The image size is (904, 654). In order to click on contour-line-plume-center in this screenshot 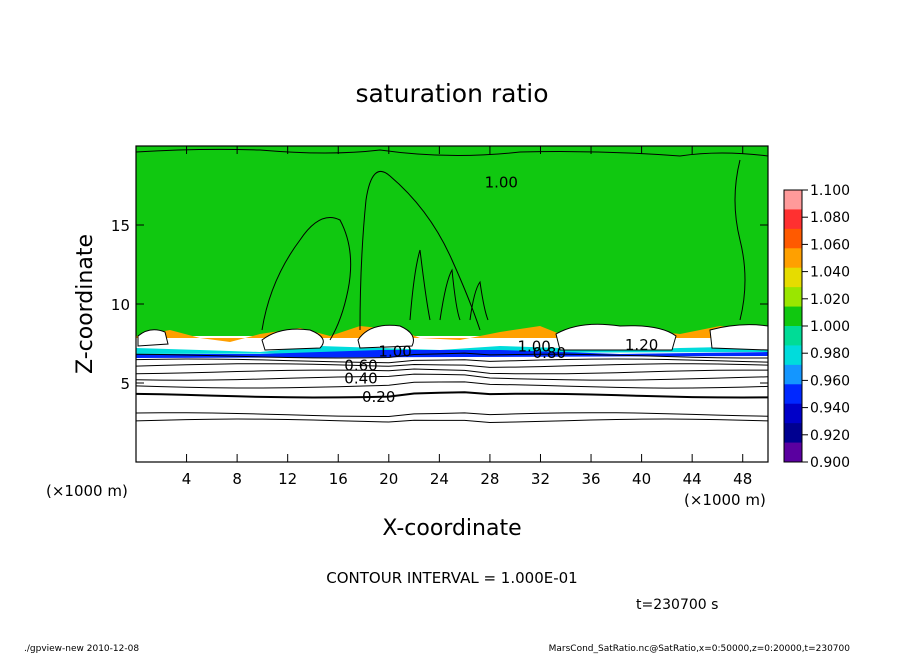, I will do `click(420, 251)`.